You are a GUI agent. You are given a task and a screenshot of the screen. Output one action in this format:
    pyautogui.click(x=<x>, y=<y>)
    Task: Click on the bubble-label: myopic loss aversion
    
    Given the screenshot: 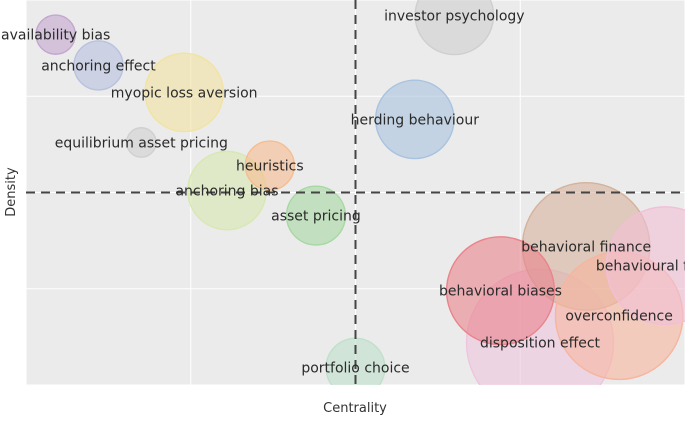 What is the action you would take?
    pyautogui.click(x=184, y=93)
    